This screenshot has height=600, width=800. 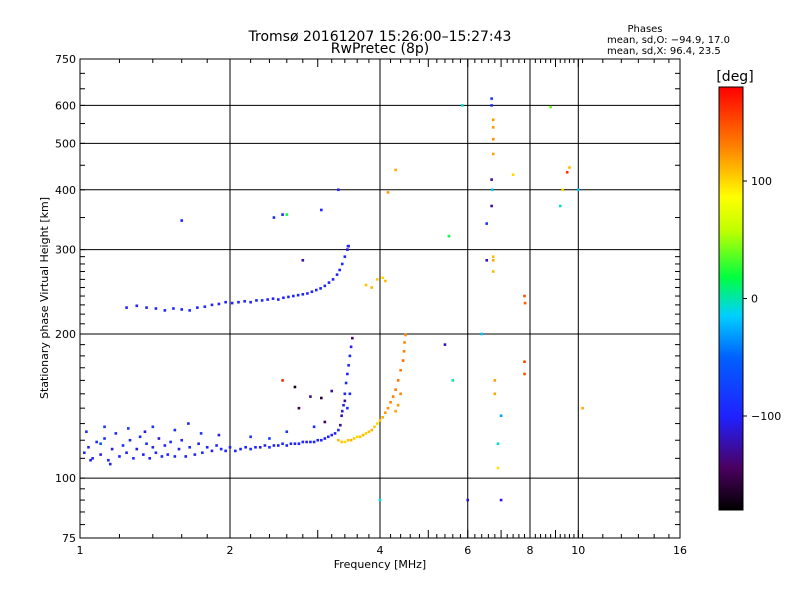 I want to click on colorbar-tick-label: 0, so click(x=754, y=299).